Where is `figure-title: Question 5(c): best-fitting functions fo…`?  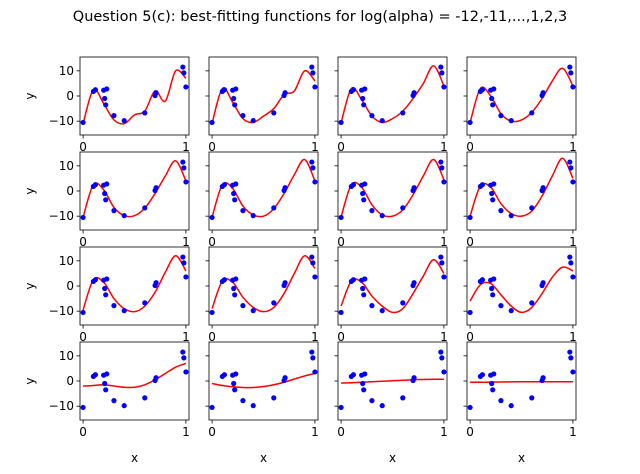 figure-title: Question 5(c): best-fitting functions fo… is located at coordinates (320, 17).